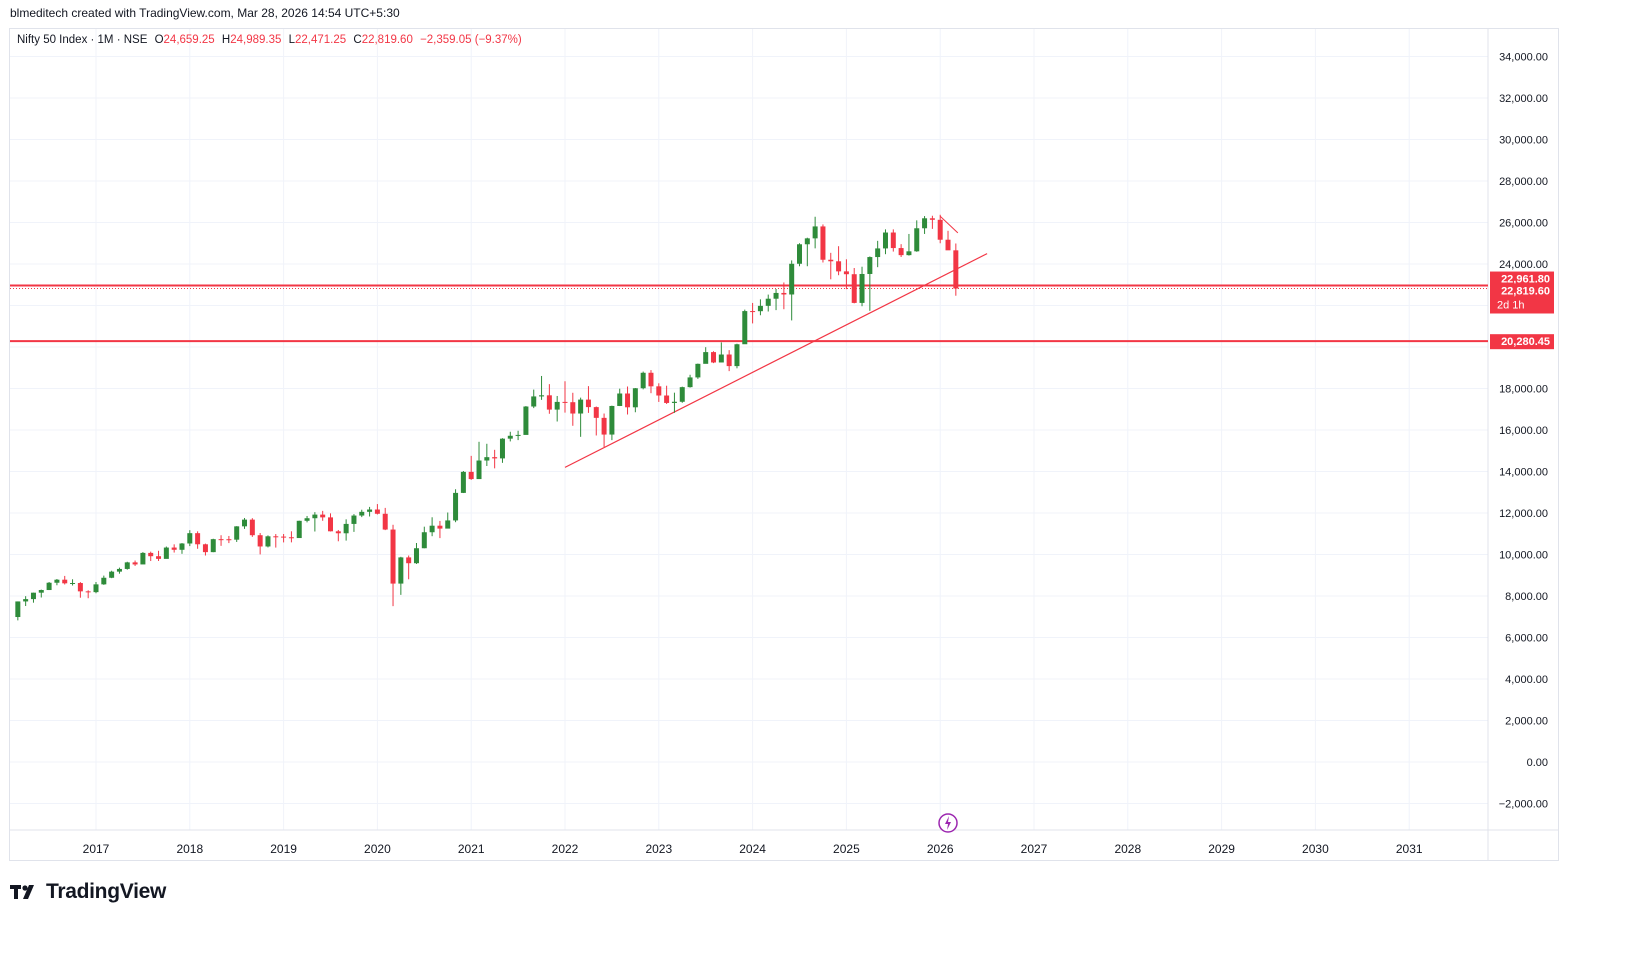  Describe the element at coordinates (776, 360) in the screenshot. I see `trendline` at that location.